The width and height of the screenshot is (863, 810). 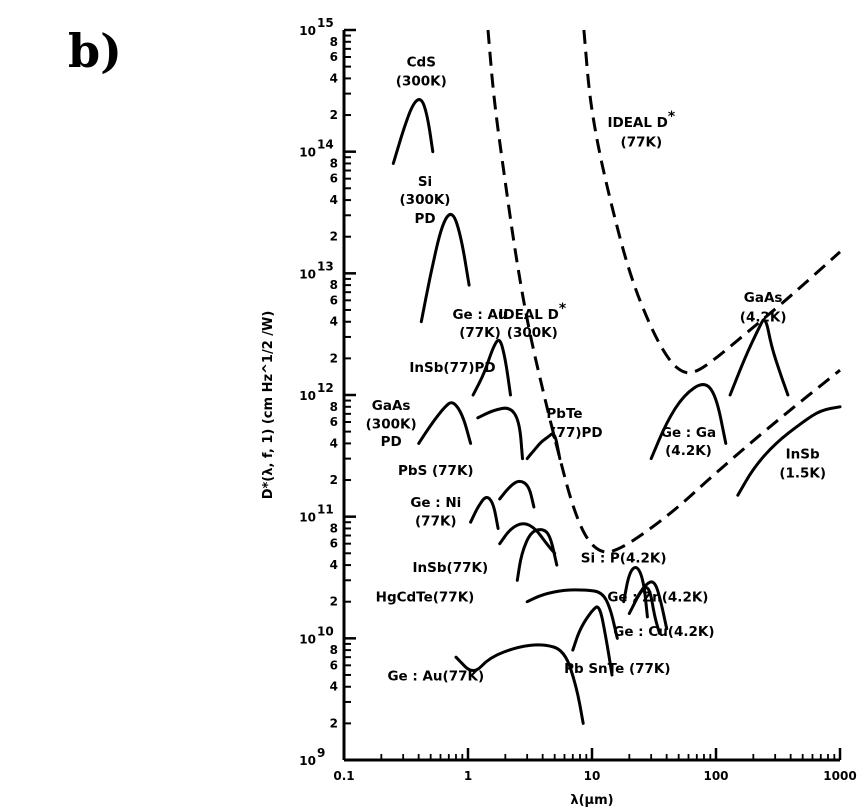 I want to click on y-tick-exponent: 15, so click(x=325, y=23).